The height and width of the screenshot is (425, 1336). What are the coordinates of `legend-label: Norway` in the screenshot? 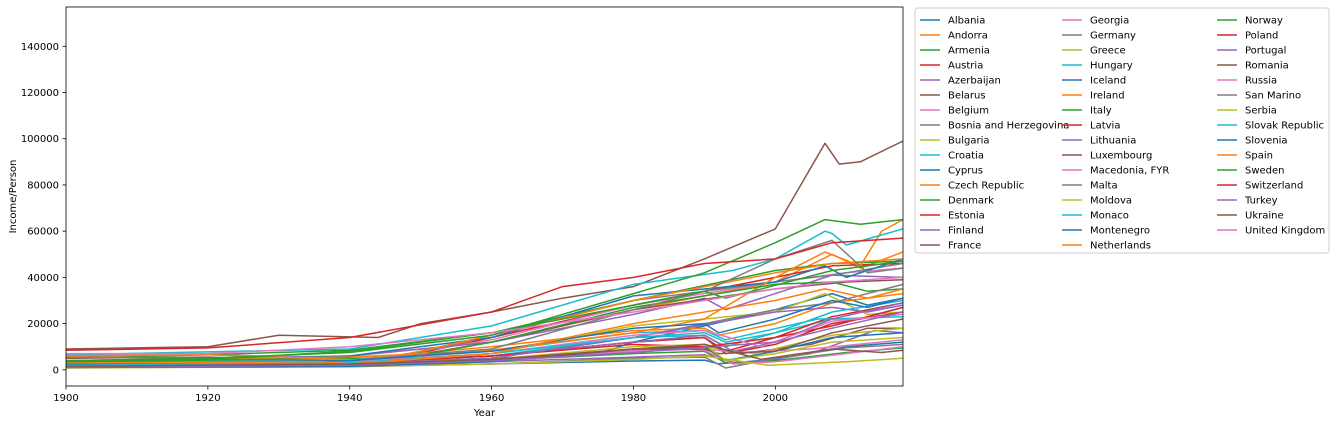 It's located at (1264, 21).